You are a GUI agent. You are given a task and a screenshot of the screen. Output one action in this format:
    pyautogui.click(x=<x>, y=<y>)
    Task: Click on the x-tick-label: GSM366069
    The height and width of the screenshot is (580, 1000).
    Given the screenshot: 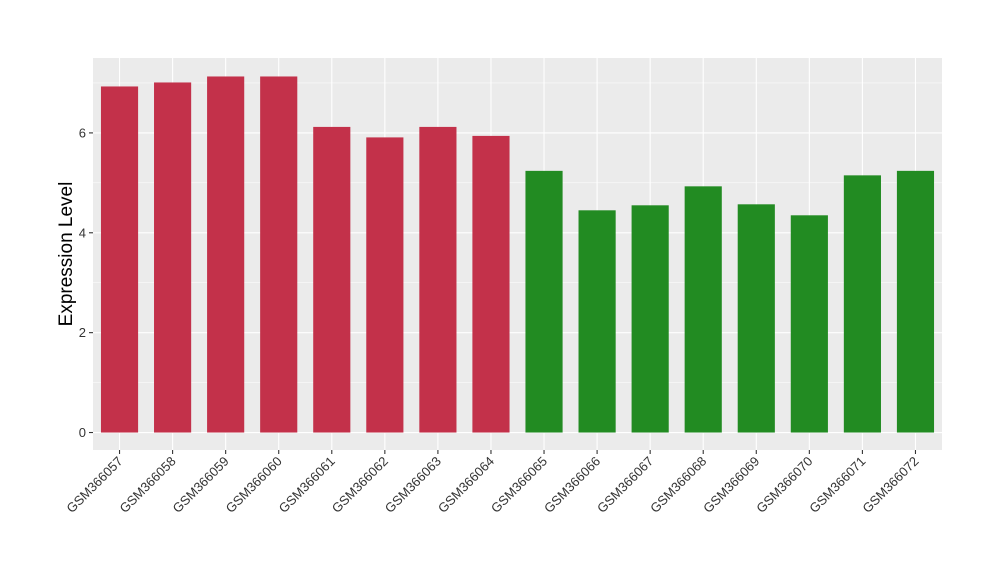 What is the action you would take?
    pyautogui.click(x=731, y=485)
    